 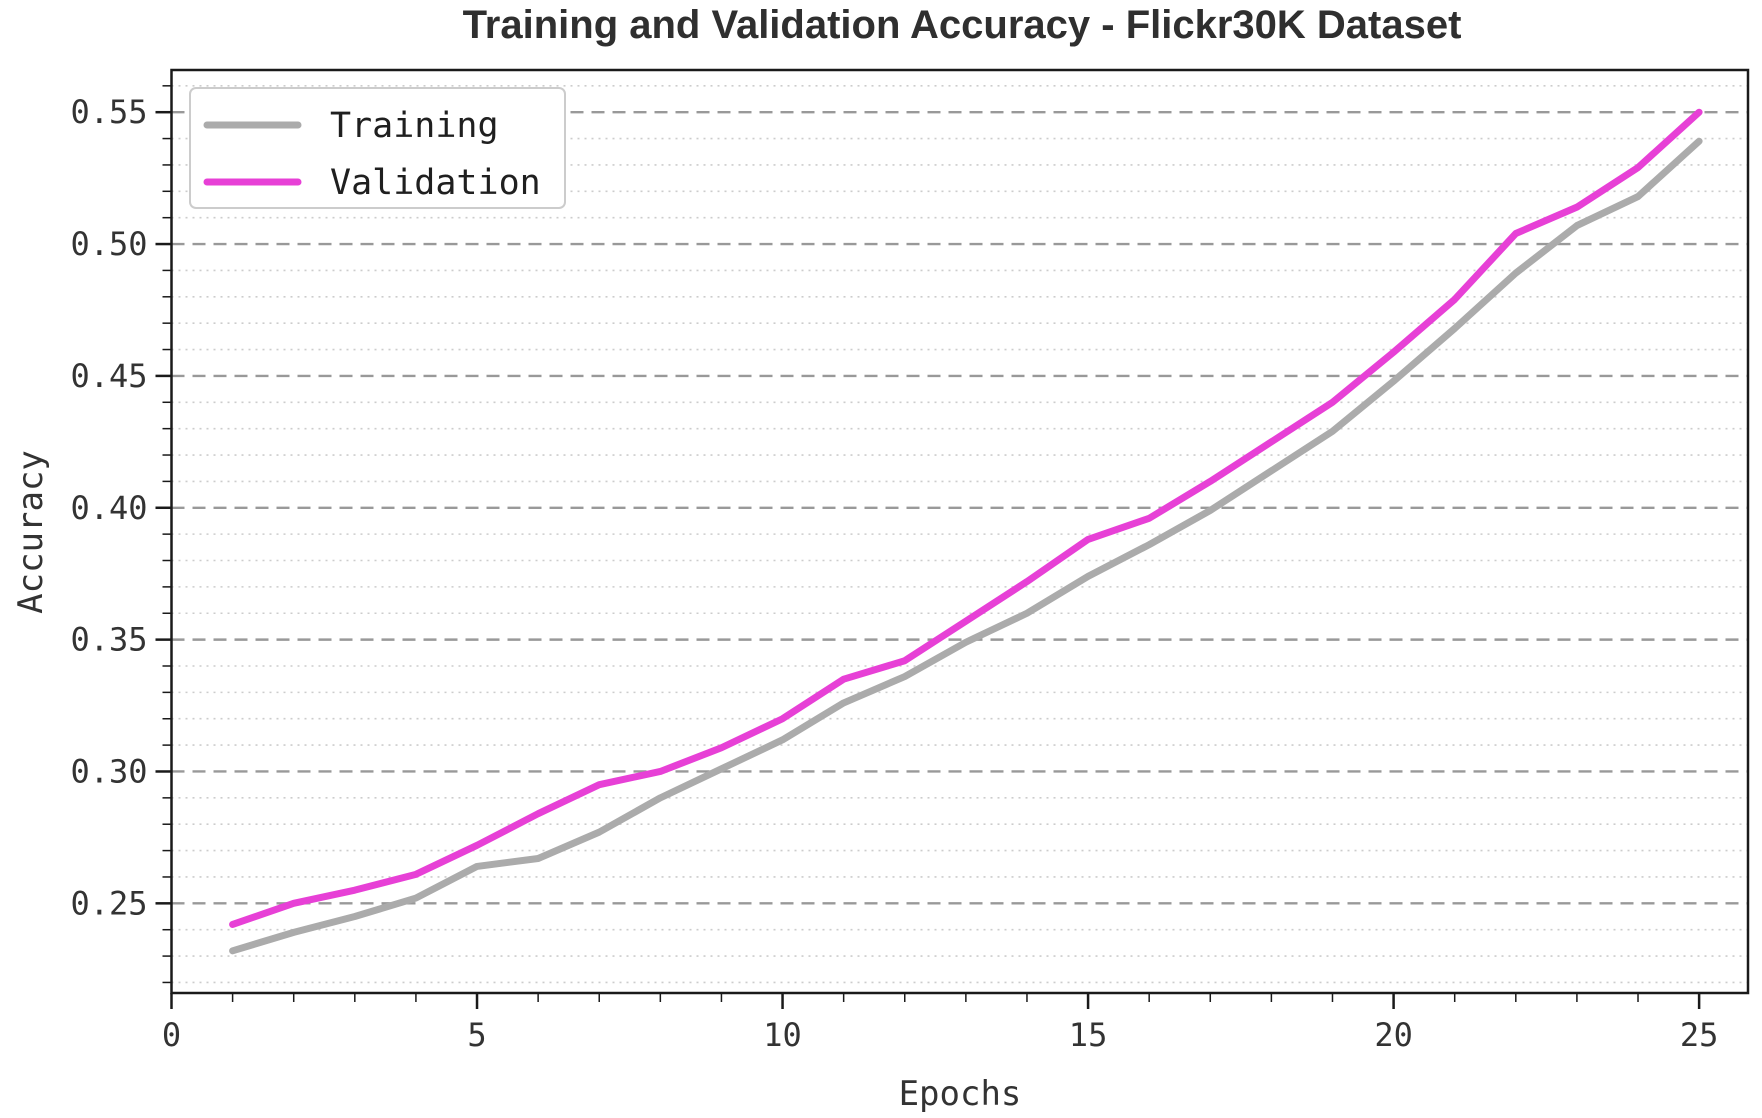 What do you see at coordinates (31, 532) in the screenshot?
I see `y-axis-label: Accuracy` at bounding box center [31, 532].